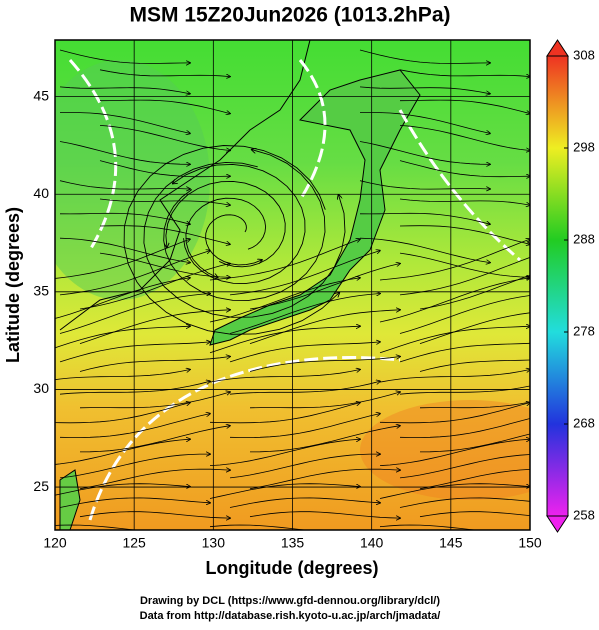 Image resolution: width=599 pixels, height=630 pixels. Describe the element at coordinates (41, 95) in the screenshot. I see `y-tick-label: 45` at that location.